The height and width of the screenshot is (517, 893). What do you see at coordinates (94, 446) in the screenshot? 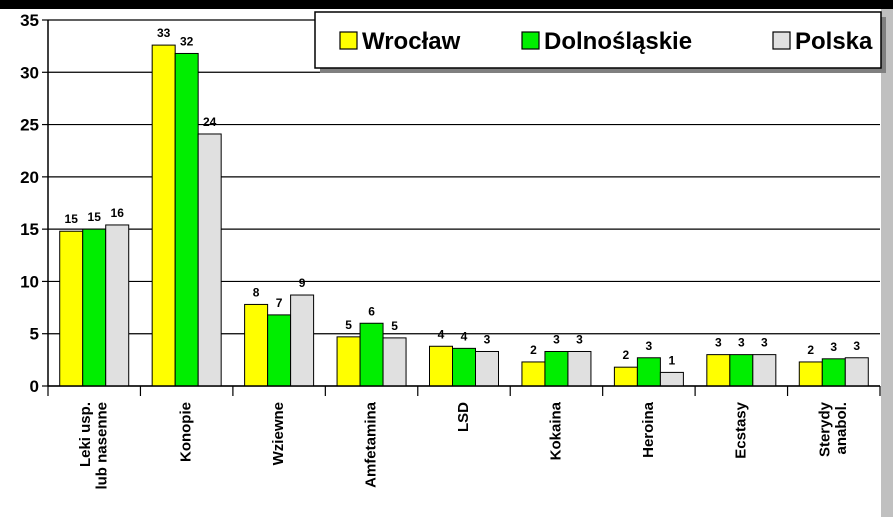
I see `x-tick-label: Leki usp.lub nasenne` at bounding box center [94, 446].